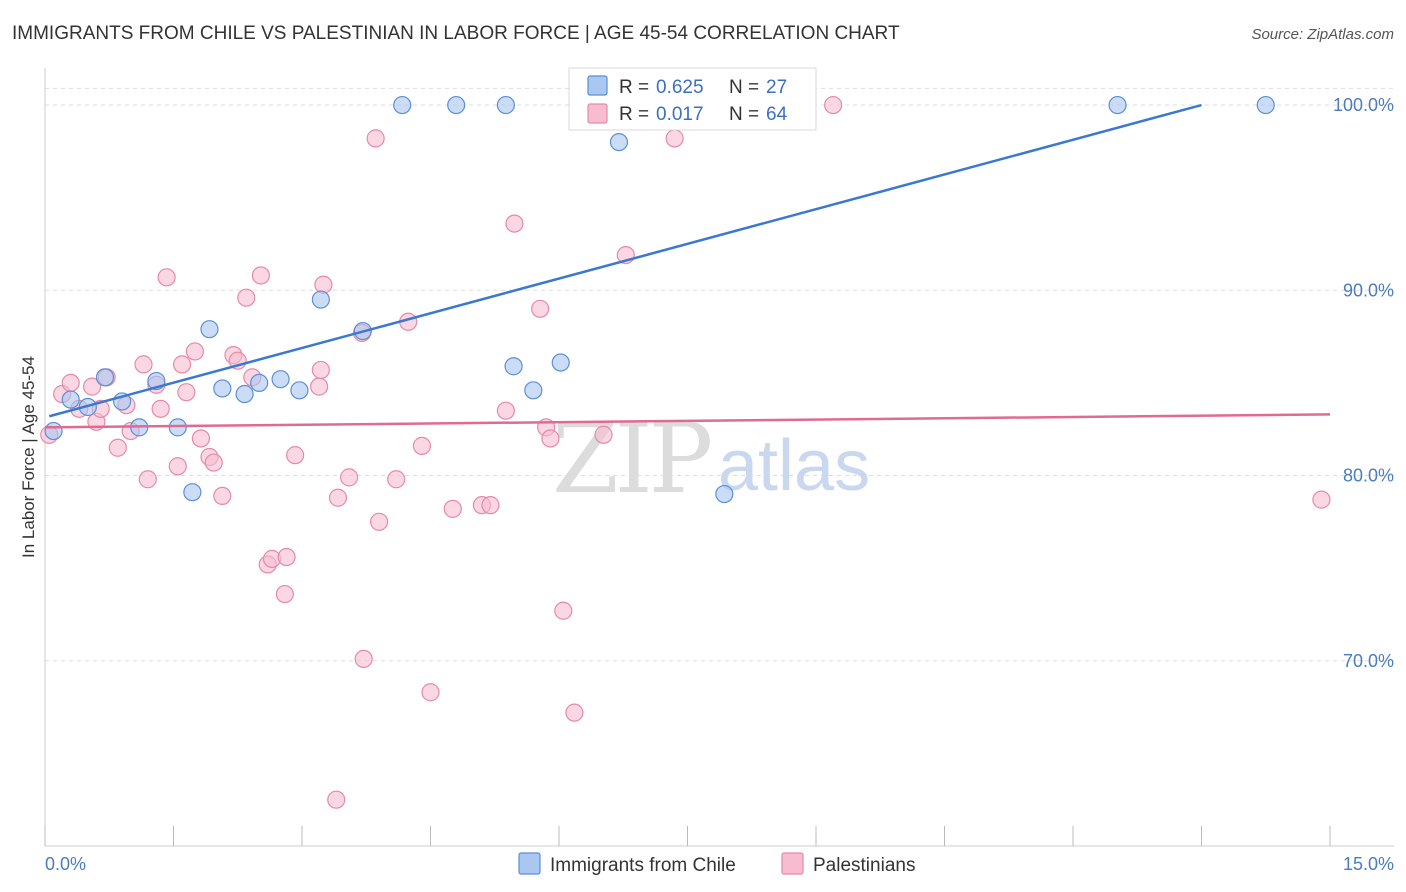 The width and height of the screenshot is (1406, 892). What do you see at coordinates (65, 864) in the screenshot?
I see `x-tick-label-min: 0.0%` at bounding box center [65, 864].